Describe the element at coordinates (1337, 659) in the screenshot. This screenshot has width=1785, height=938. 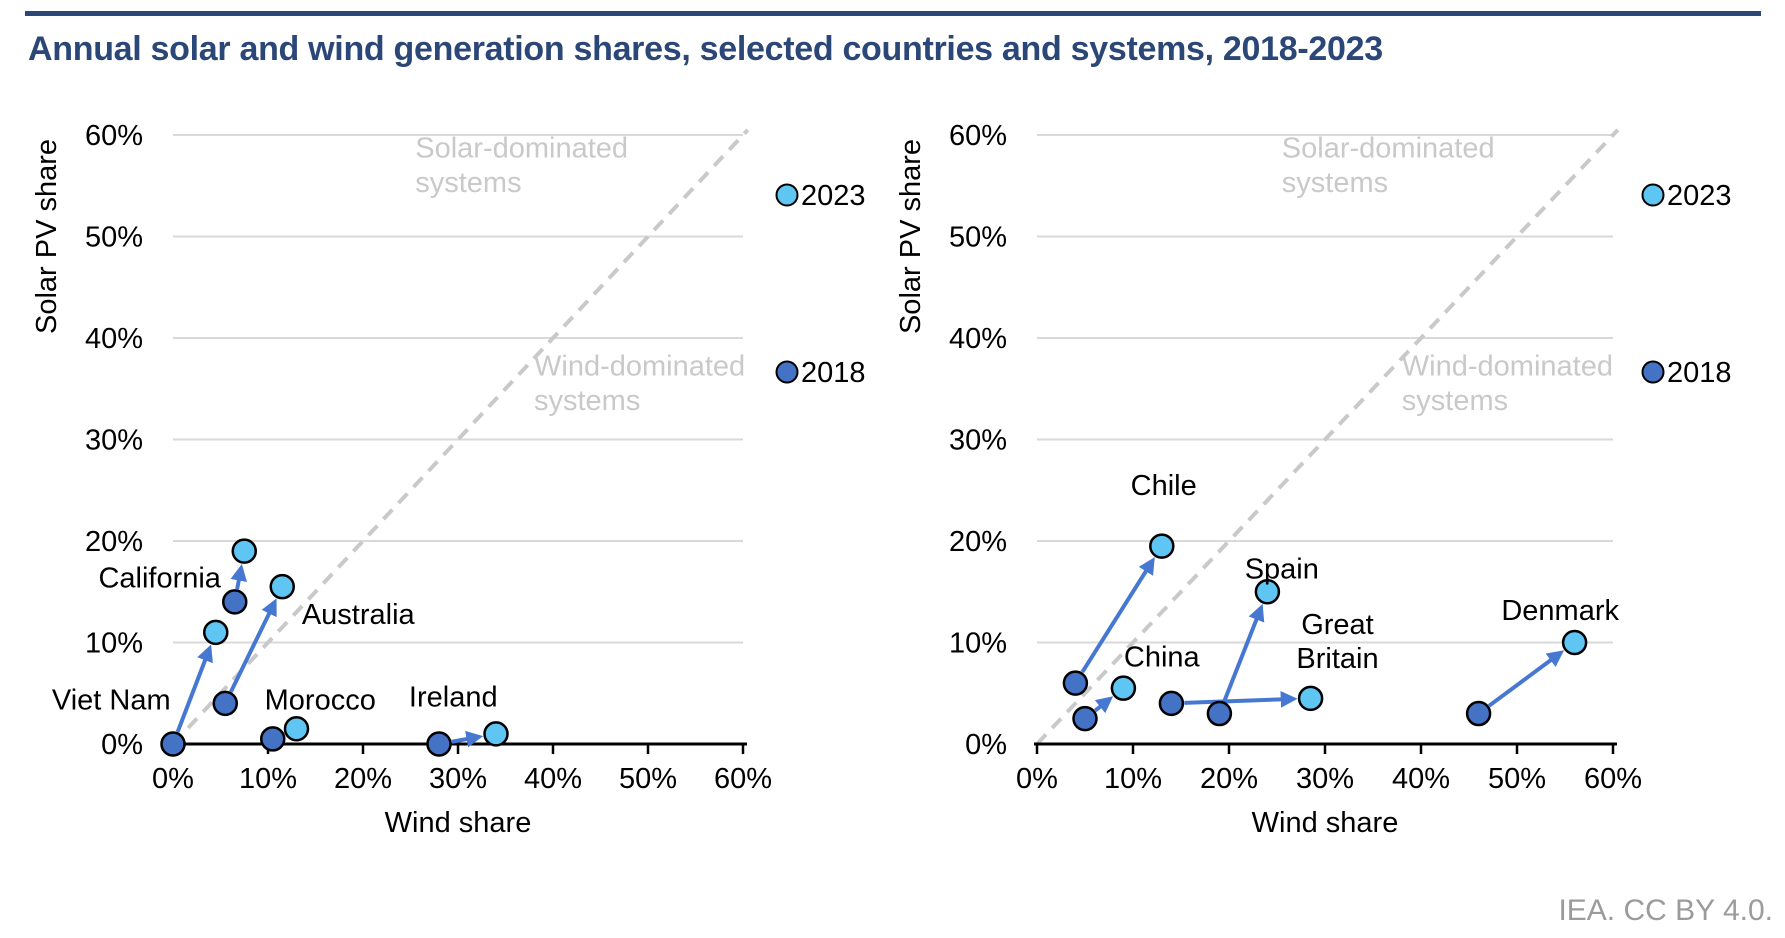
I see `label-great-britain: Britain` at that location.